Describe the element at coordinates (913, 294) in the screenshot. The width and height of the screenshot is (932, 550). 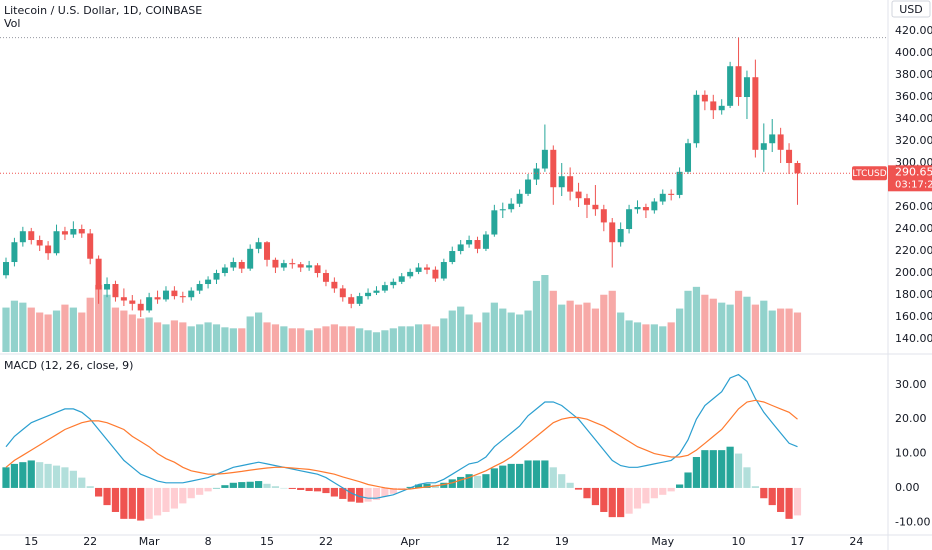
I see `y-tick-label: 180.00` at that location.